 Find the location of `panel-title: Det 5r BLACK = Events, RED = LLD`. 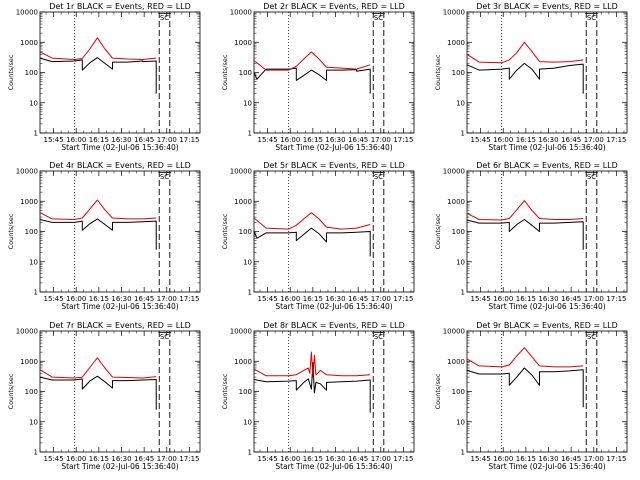

panel-title: Det 5r BLACK = Events, RED = LLD is located at coordinates (334, 165).